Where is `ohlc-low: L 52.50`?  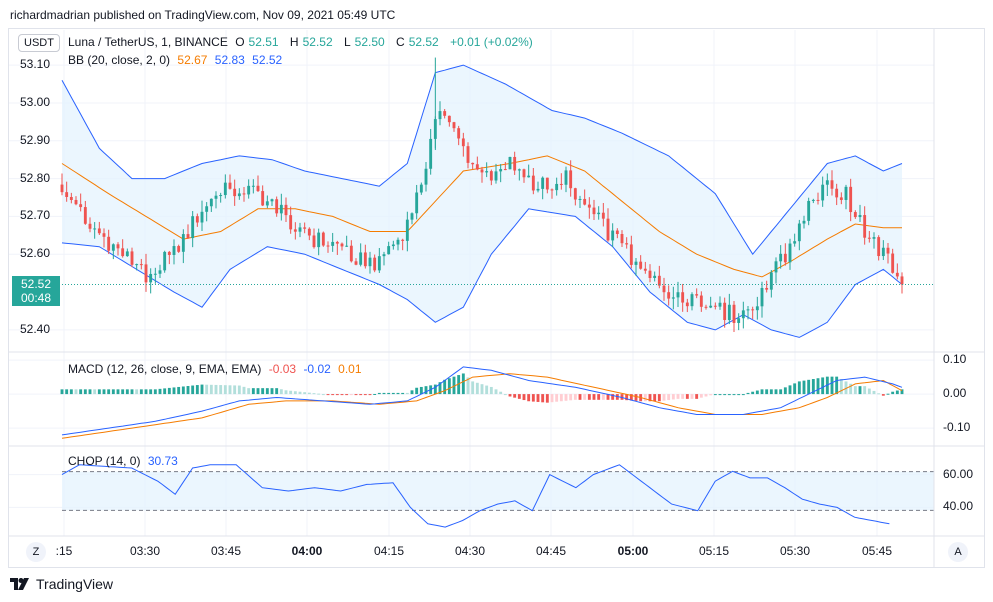 ohlc-low: L 52.50 is located at coordinates (366, 42).